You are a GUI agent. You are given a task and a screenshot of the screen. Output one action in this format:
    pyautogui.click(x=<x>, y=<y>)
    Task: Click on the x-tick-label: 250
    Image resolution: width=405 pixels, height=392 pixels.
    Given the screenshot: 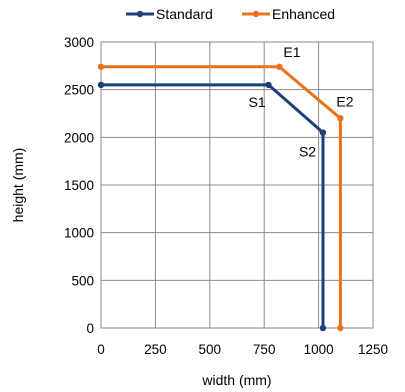 What is the action you would take?
    pyautogui.click(x=155, y=349)
    